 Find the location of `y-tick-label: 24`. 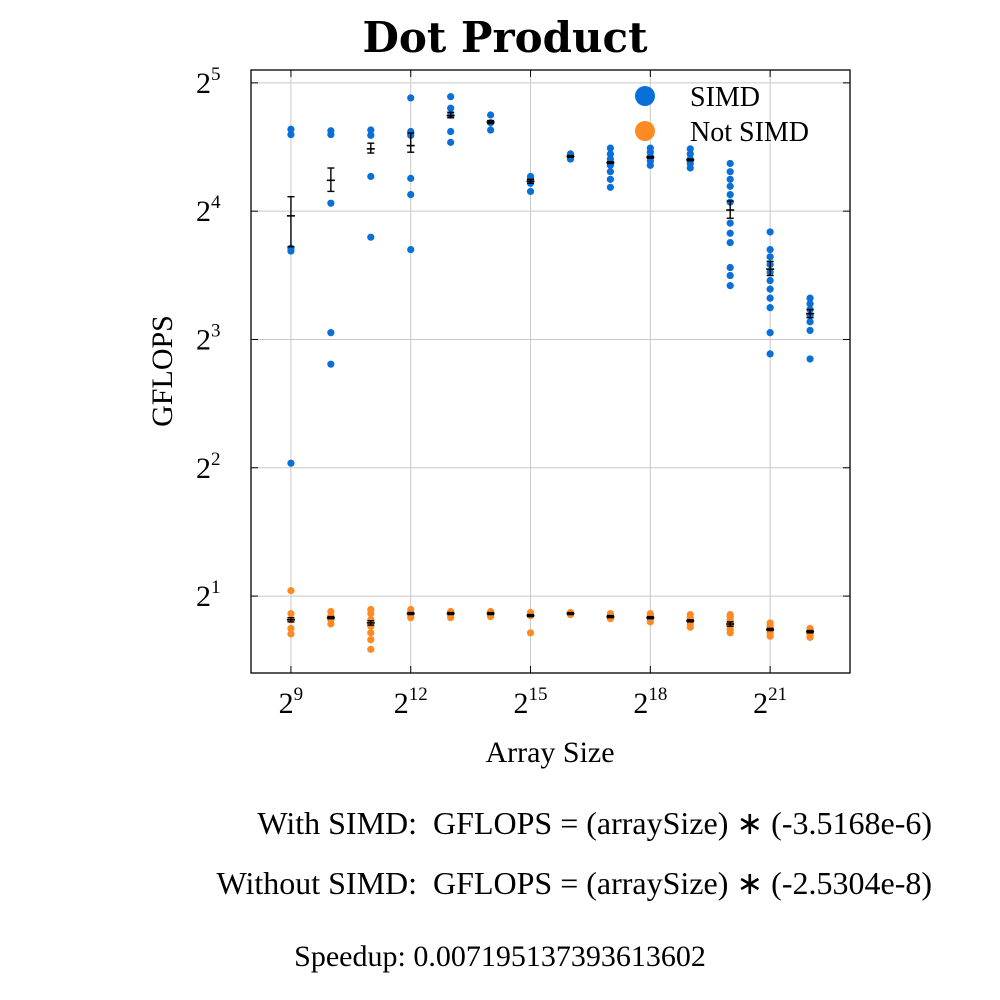

y-tick-label: 24 is located at coordinates (208, 210).